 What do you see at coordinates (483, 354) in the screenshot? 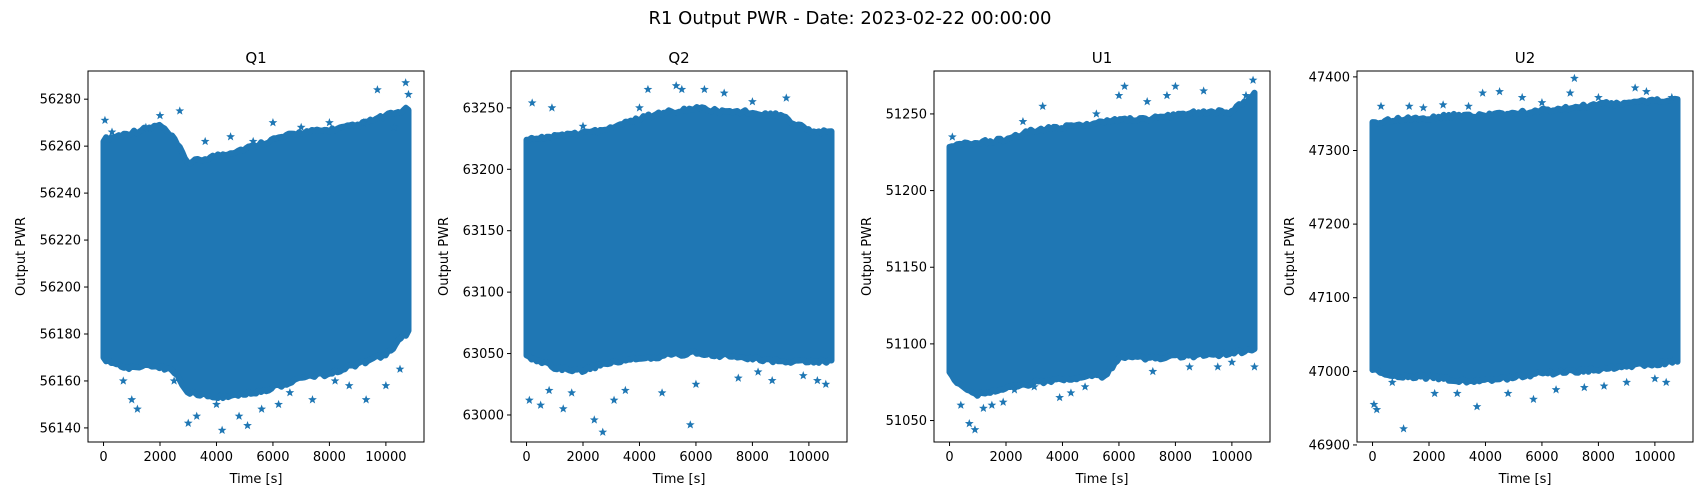
I see `y-tick-label: 63050` at bounding box center [483, 354].